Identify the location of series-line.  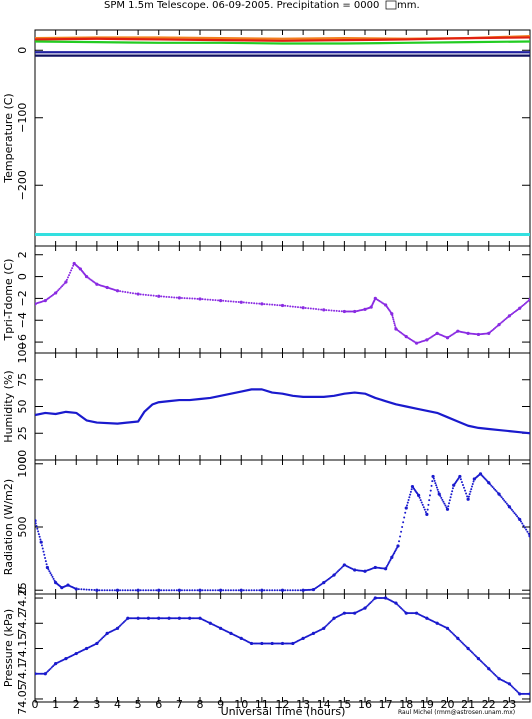
(282, 411).